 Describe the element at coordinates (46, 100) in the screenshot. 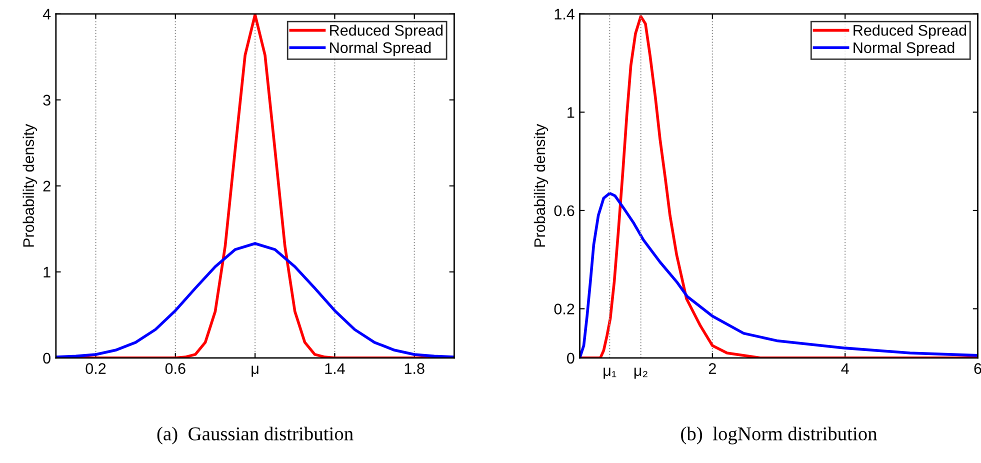

I see `y-tick-label: 3` at that location.